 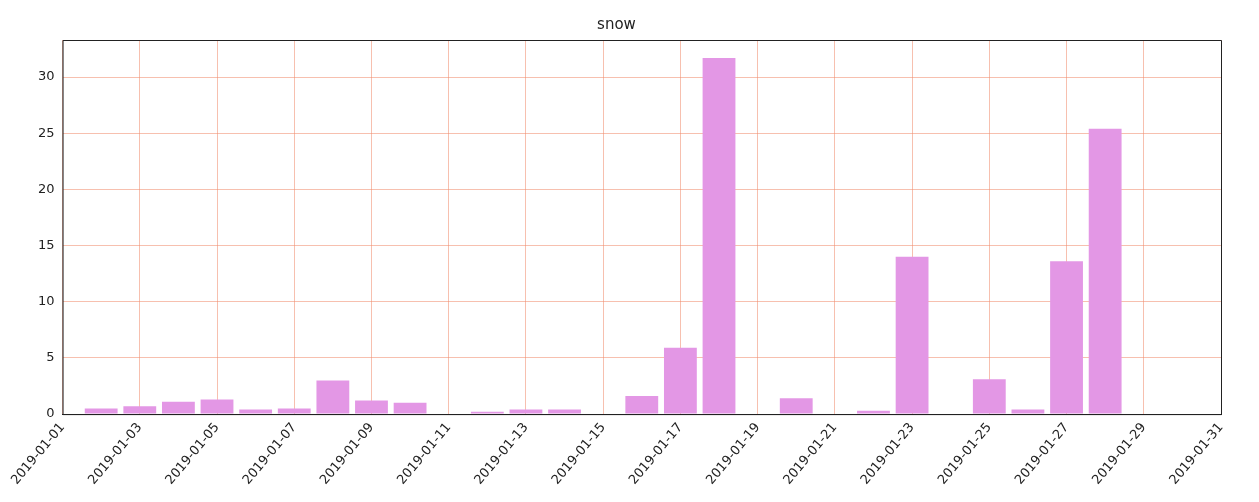 What do you see at coordinates (46, 76) in the screenshot?
I see `y-tick-label: 30` at bounding box center [46, 76].